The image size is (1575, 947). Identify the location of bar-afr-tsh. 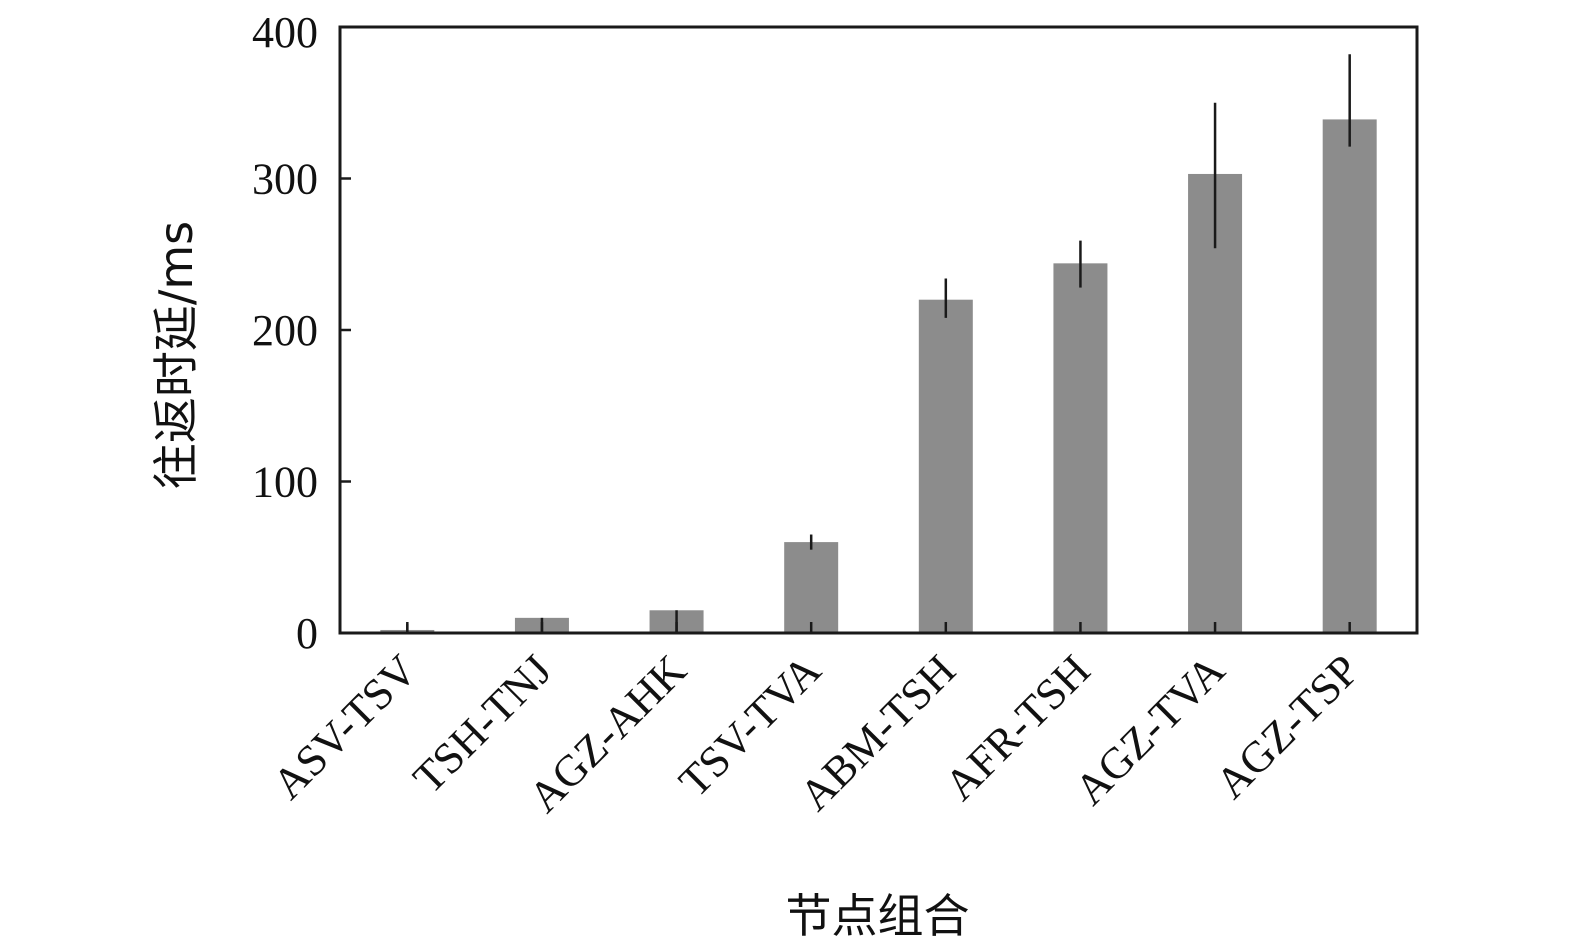
(1080, 448).